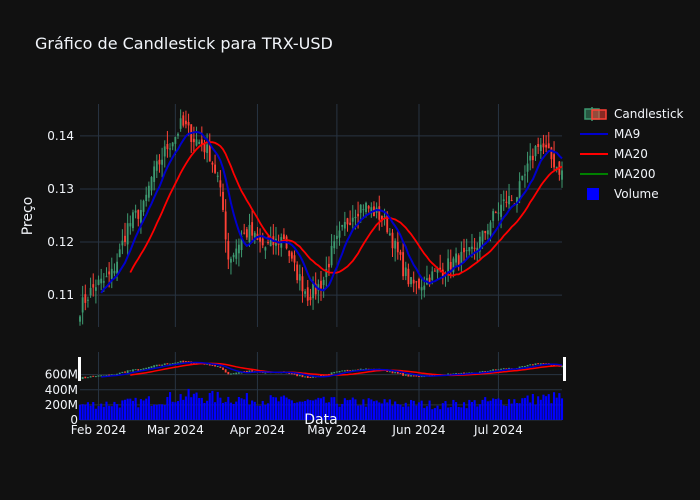  I want to click on legend-item-ma9: MA9, so click(631, 134).